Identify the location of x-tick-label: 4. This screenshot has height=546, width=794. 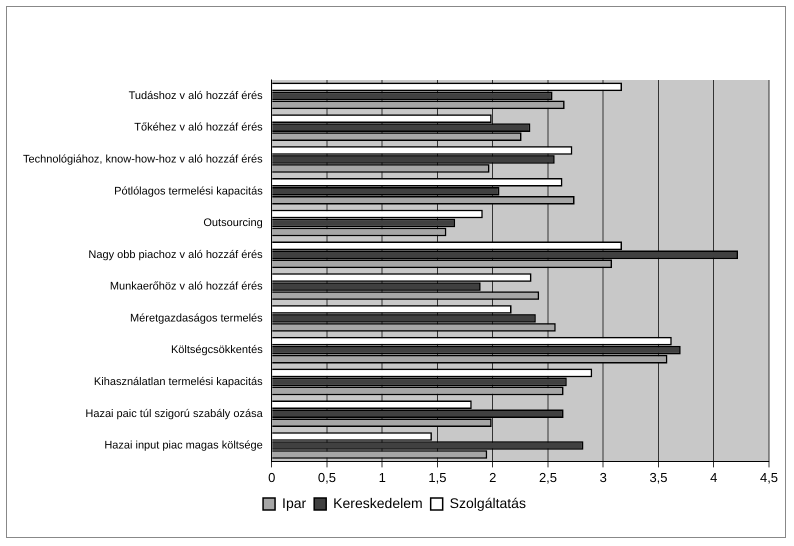
(714, 477).